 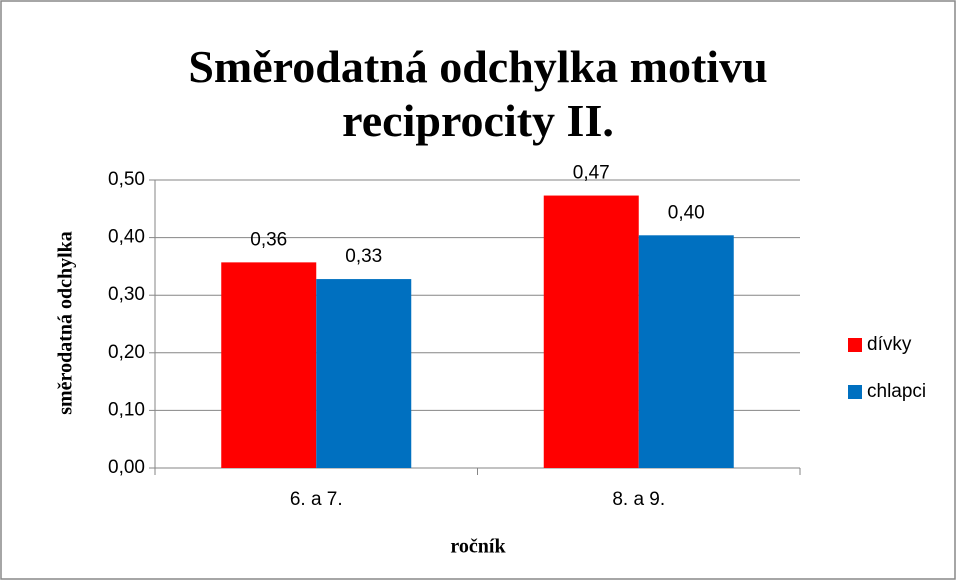 What do you see at coordinates (889, 344) in the screenshot?
I see `legend-label: dívky` at bounding box center [889, 344].